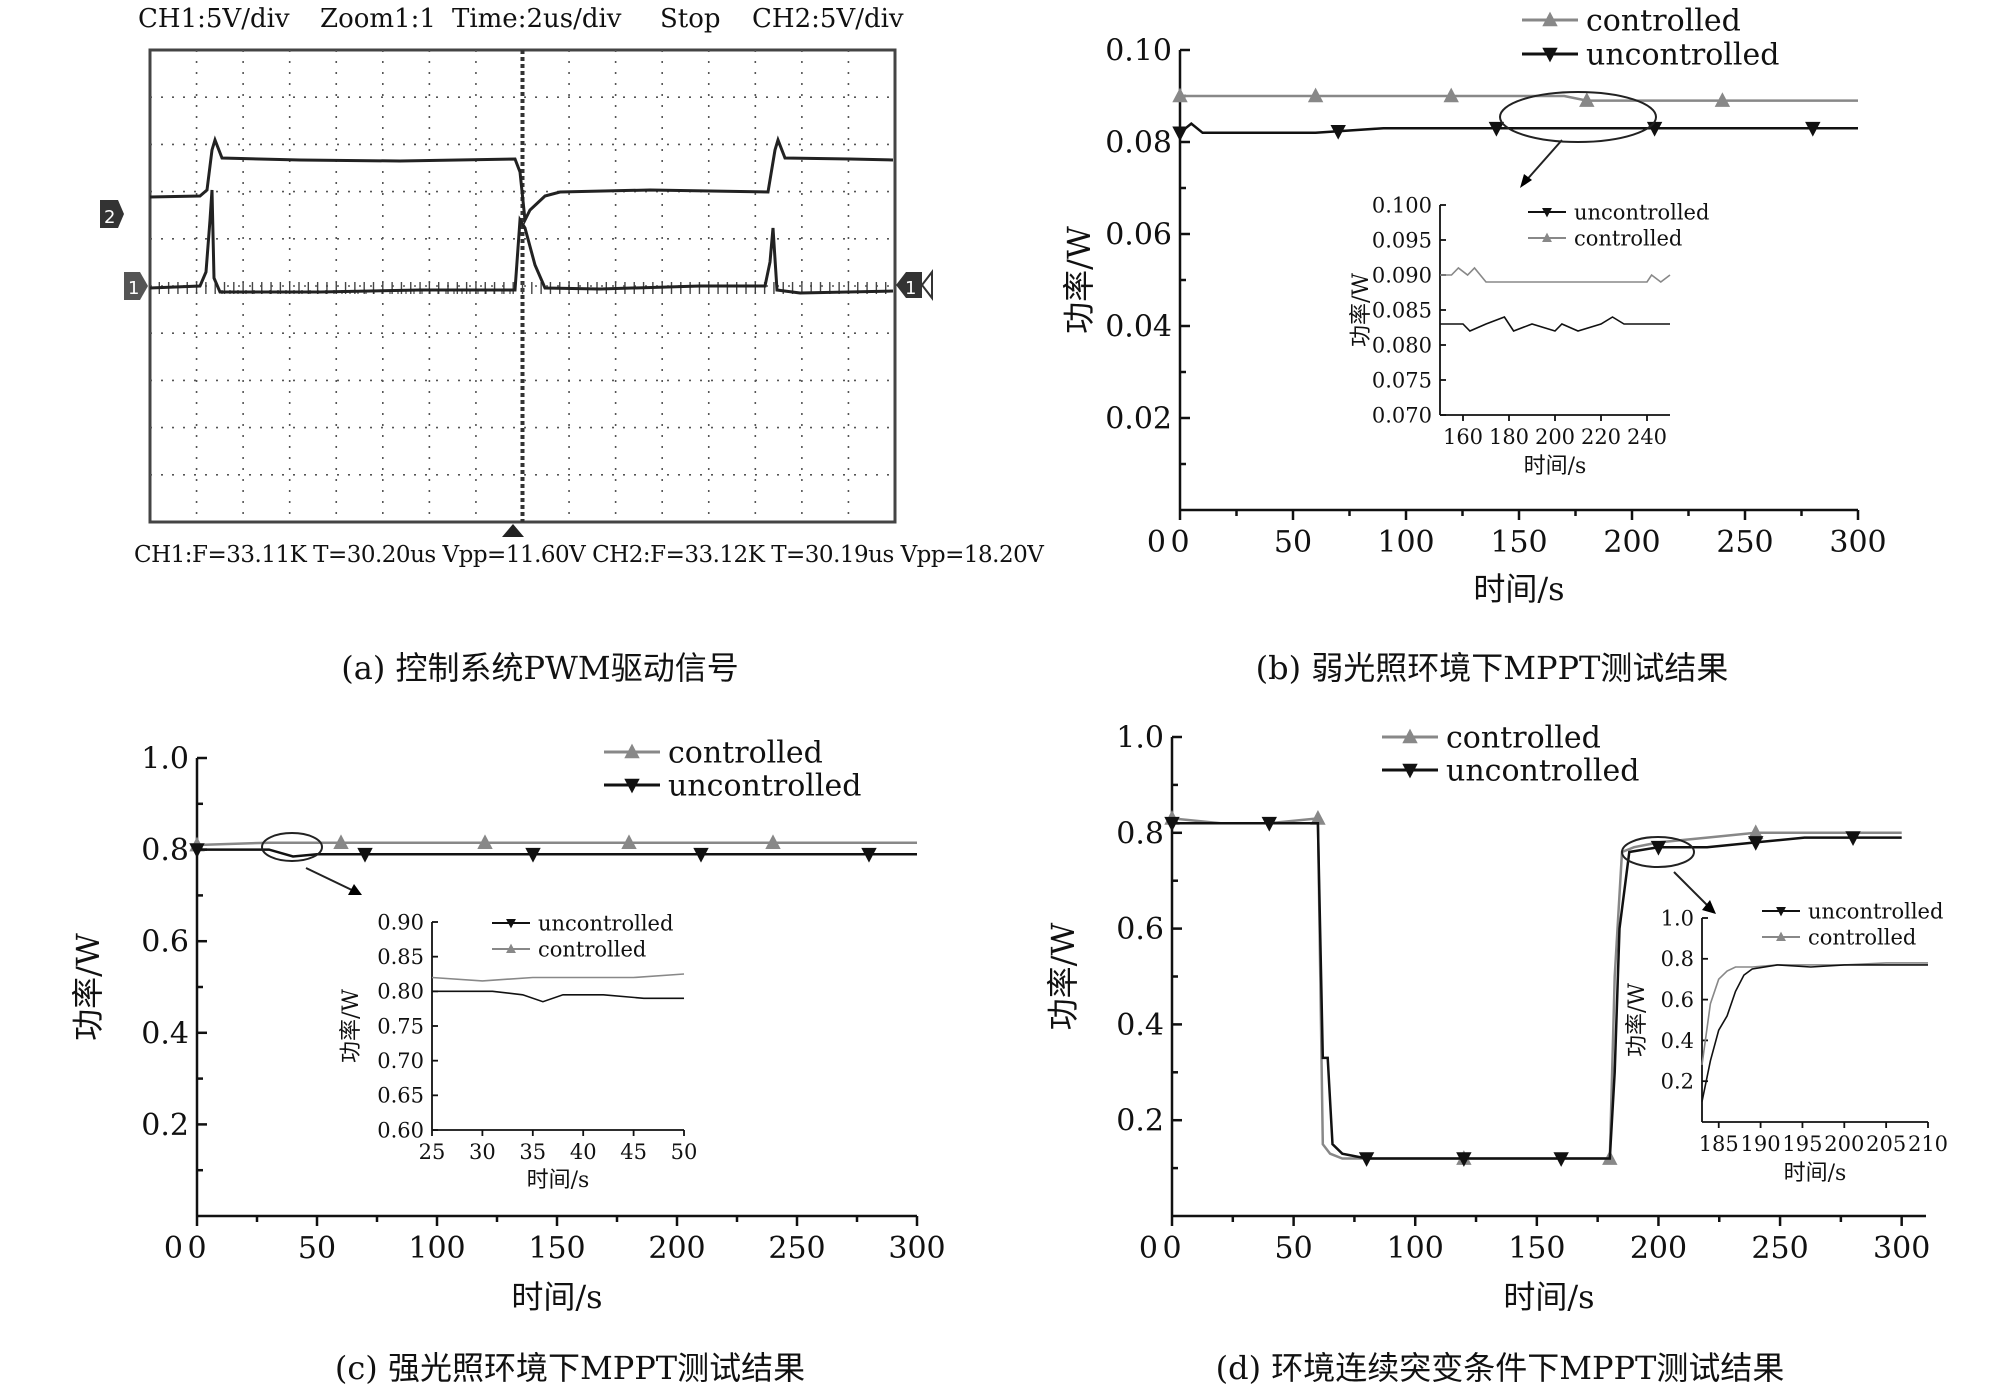  Describe the element at coordinates (1402, 345) in the screenshot. I see `y-tick-label: 0.080` at that location.